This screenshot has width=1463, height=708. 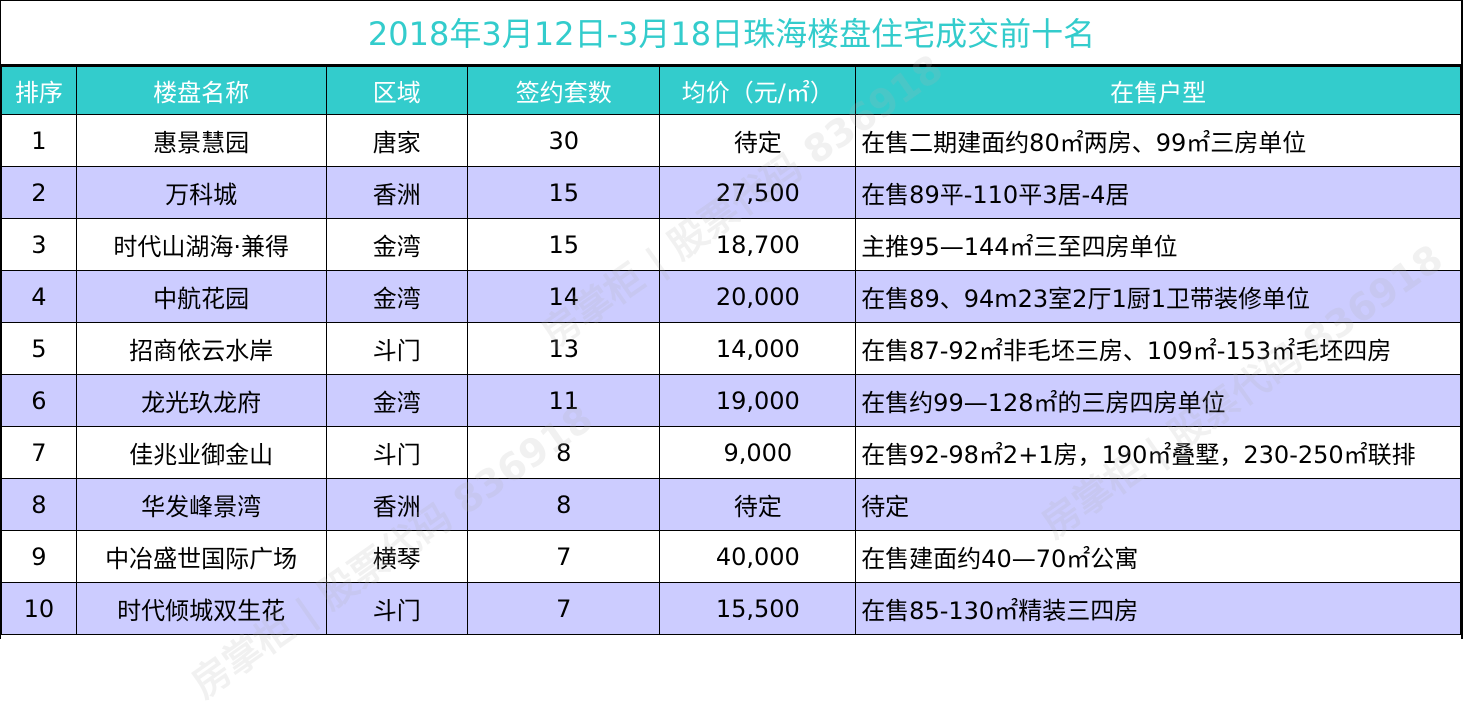 I want to click on cell-avg-price: 40,000, so click(x=758, y=556).